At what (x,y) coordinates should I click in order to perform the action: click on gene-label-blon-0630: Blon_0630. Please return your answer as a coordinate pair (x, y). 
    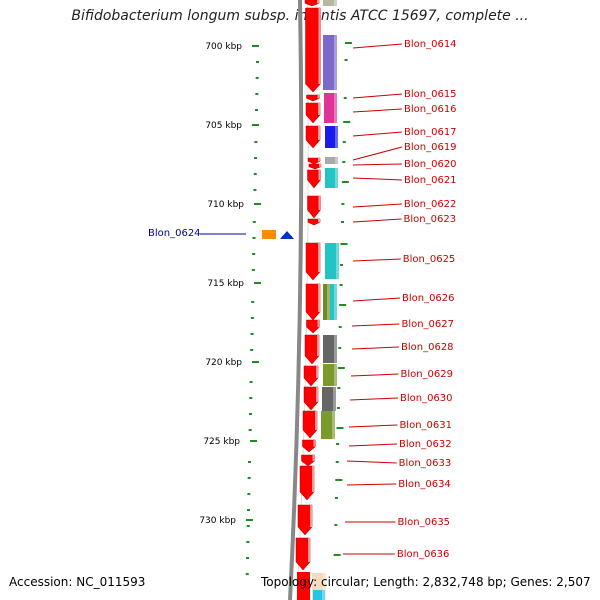
    Looking at the image, I should click on (426, 398).